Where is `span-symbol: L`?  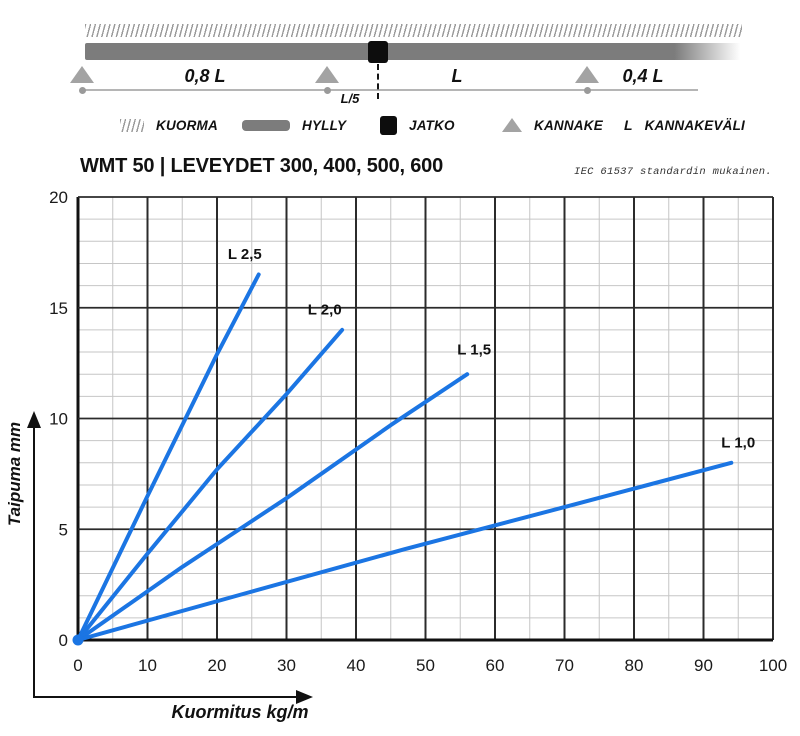 span-symbol: L is located at coordinates (628, 125).